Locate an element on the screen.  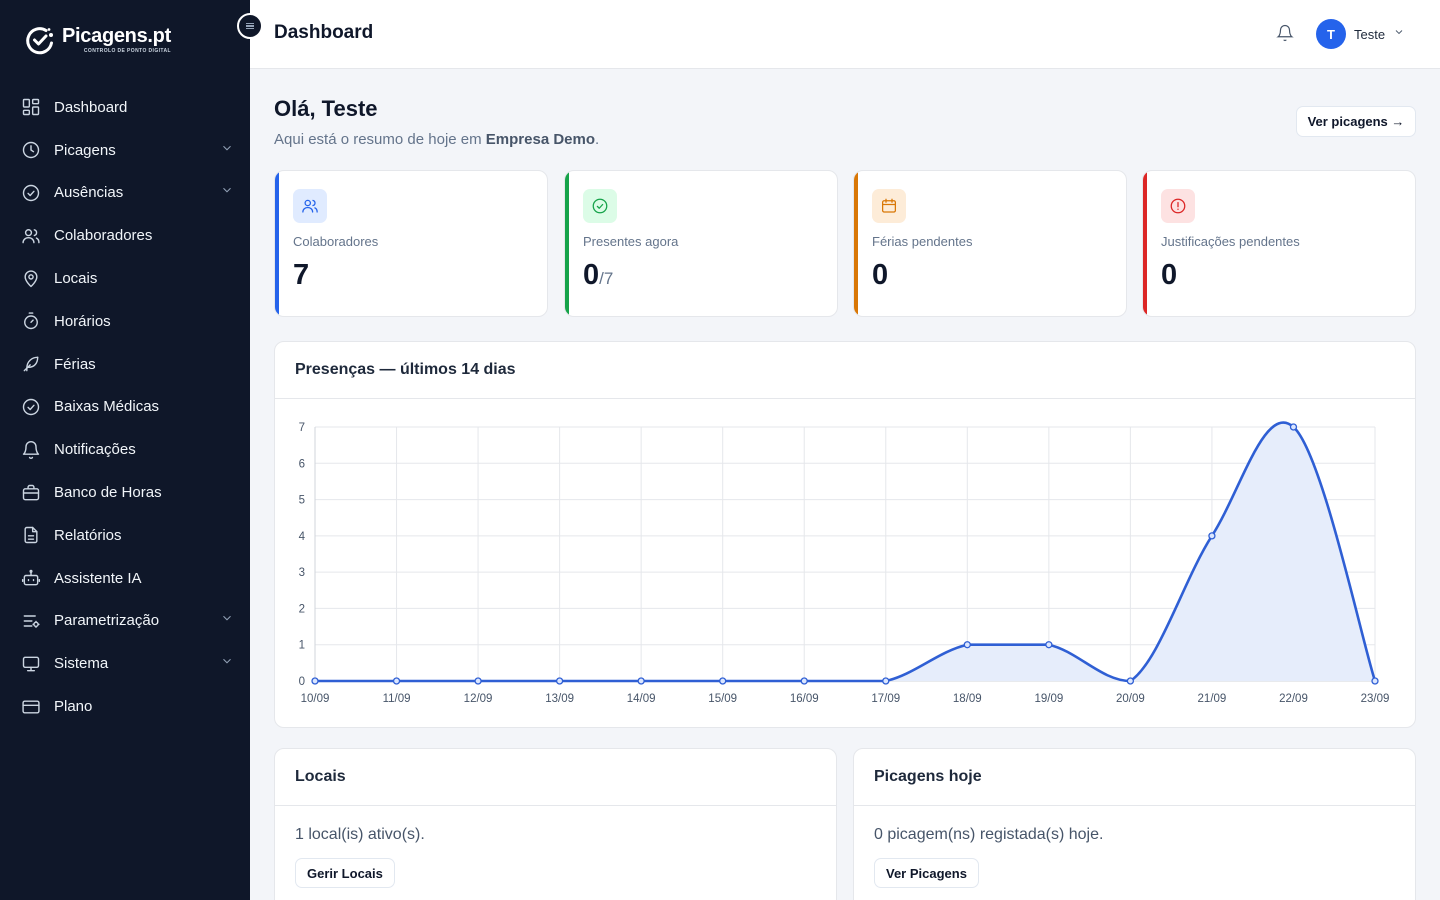
sidebar-item-dashboard: Dashboard is located at coordinates (125, 107).